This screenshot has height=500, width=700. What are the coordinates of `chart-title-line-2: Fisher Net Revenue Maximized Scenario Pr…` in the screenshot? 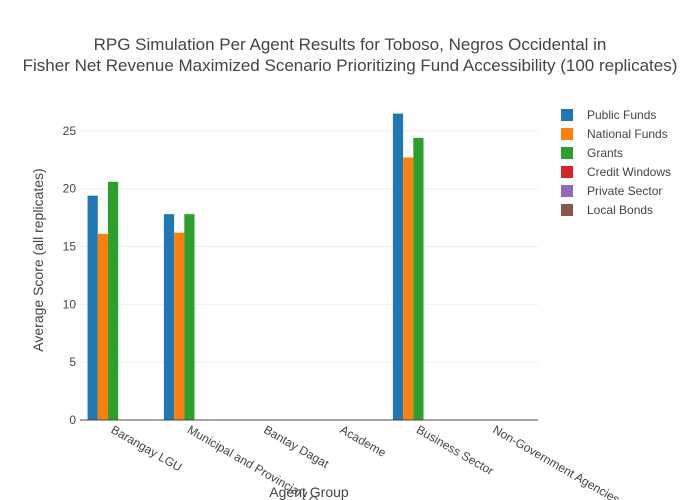 It's located at (350, 65).